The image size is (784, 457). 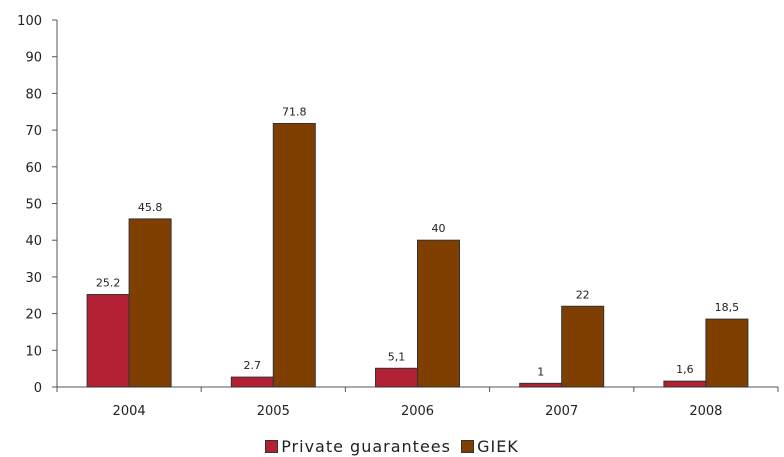 What do you see at coordinates (396, 377) in the screenshot?
I see `bar-private-guarantees-2006` at bounding box center [396, 377].